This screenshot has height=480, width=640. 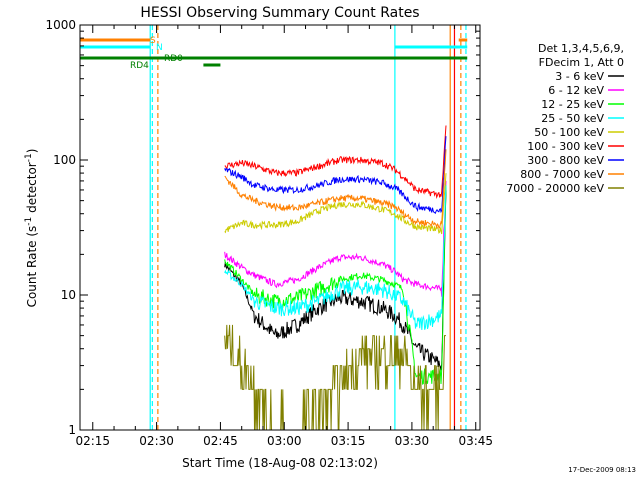 What do you see at coordinates (92, 441) in the screenshot?
I see `x-tick-label: 02:15` at bounding box center [92, 441].